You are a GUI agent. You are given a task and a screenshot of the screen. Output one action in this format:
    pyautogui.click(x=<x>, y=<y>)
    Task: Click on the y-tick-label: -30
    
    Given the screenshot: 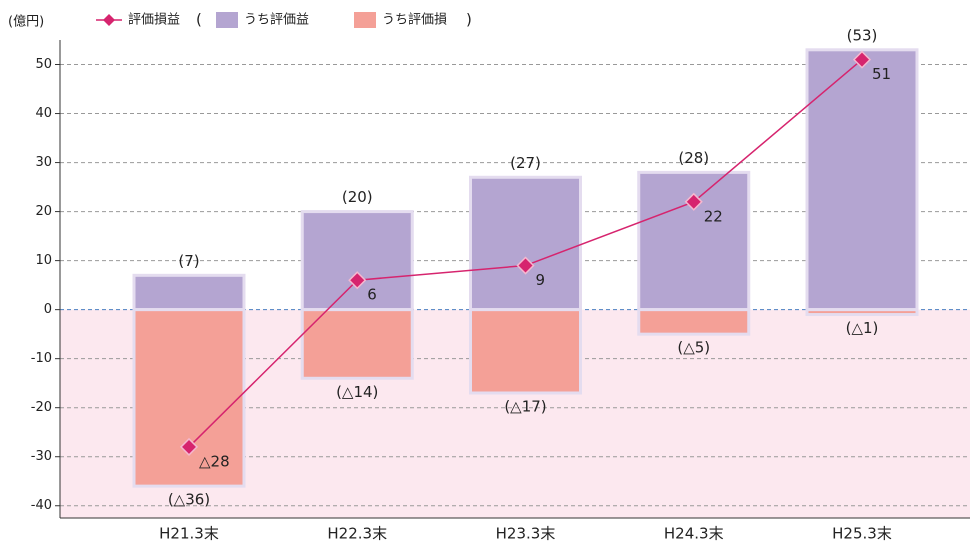 What is the action you would take?
    pyautogui.click(x=41, y=456)
    